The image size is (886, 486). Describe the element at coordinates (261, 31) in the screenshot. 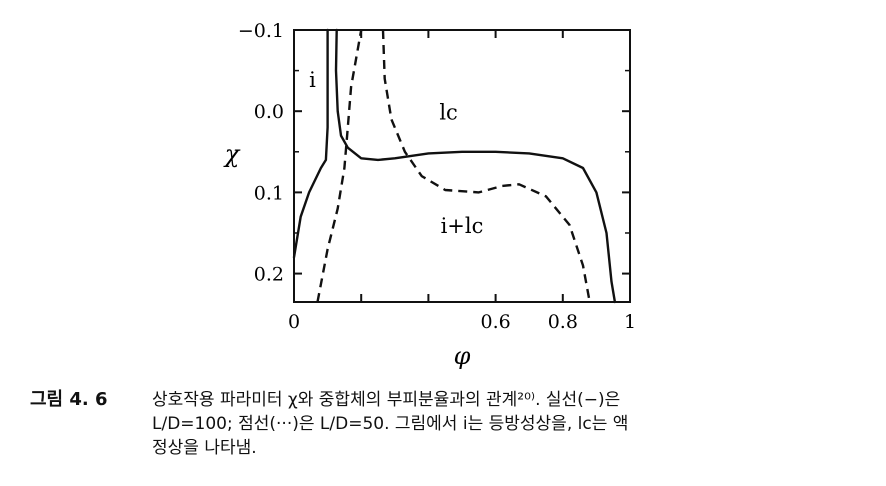

I see `y-tick-label: −0.1` at that location.